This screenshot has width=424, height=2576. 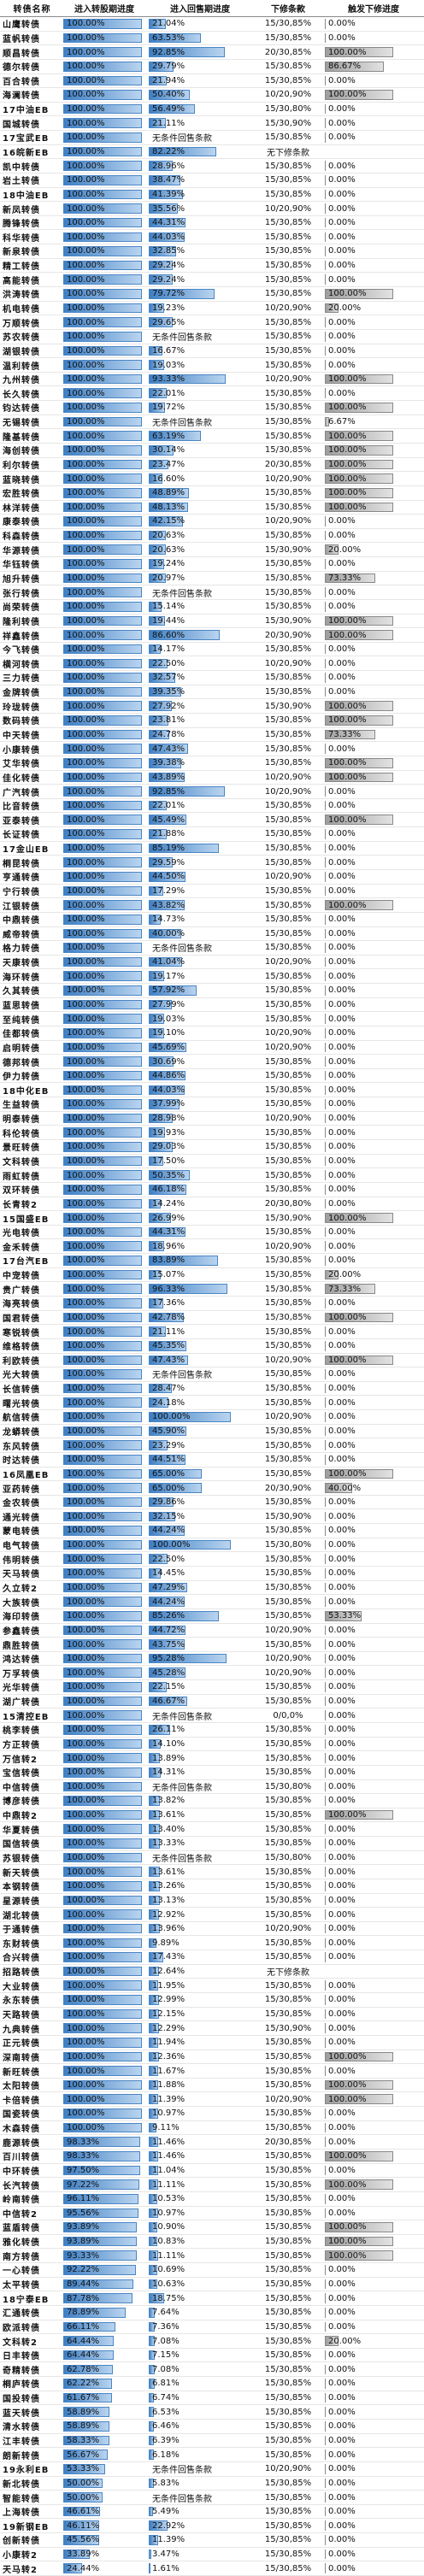 I want to click on cell-text: 鼎胜转债, so click(x=21, y=1646).